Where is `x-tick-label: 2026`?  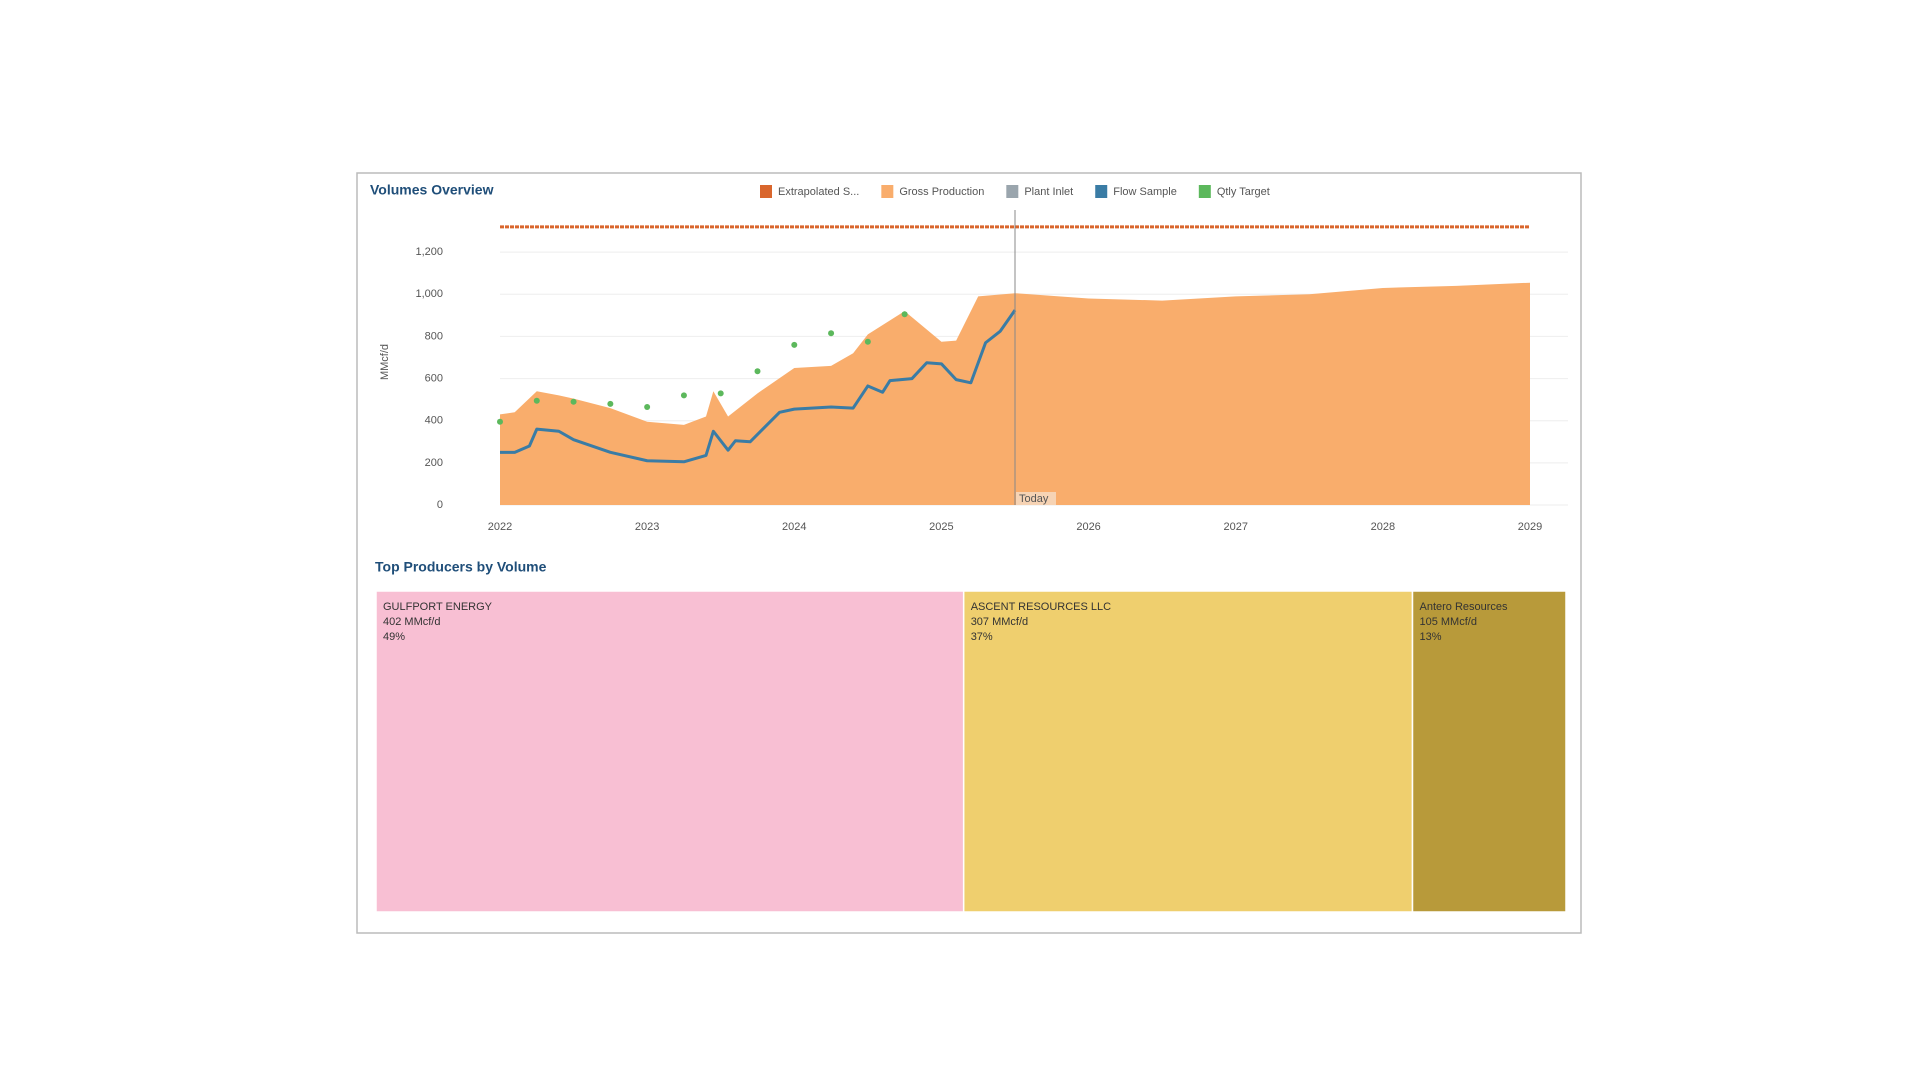
x-tick-label: 2026 is located at coordinates (1088, 527).